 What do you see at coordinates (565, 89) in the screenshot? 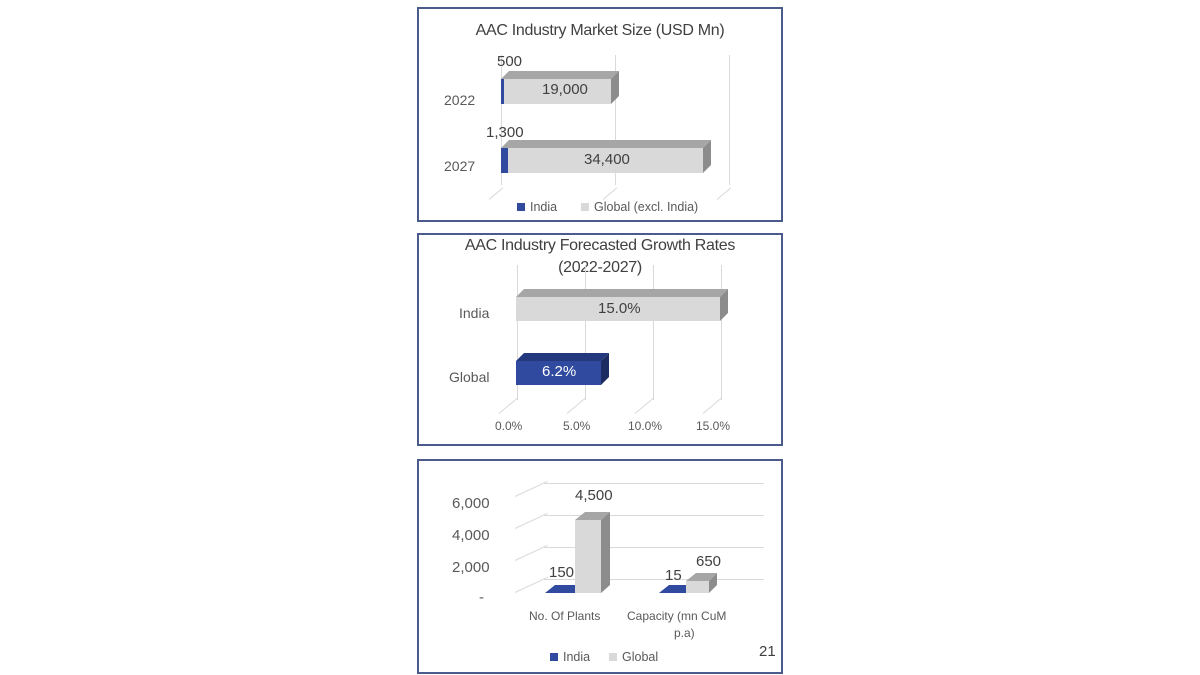
I see `data-label-global-2022: 19,000` at bounding box center [565, 89].